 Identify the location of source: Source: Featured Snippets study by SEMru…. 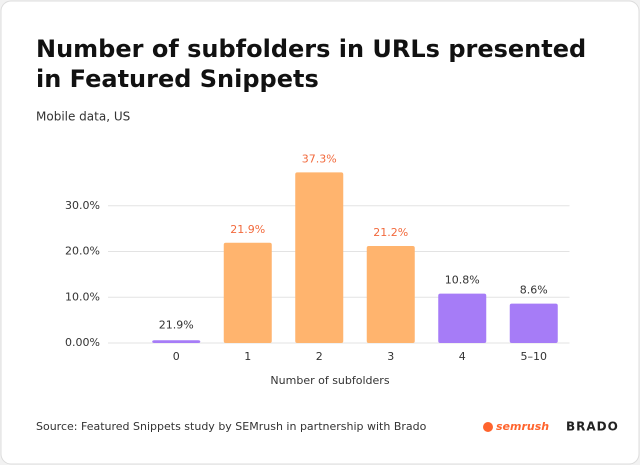
(231, 426).